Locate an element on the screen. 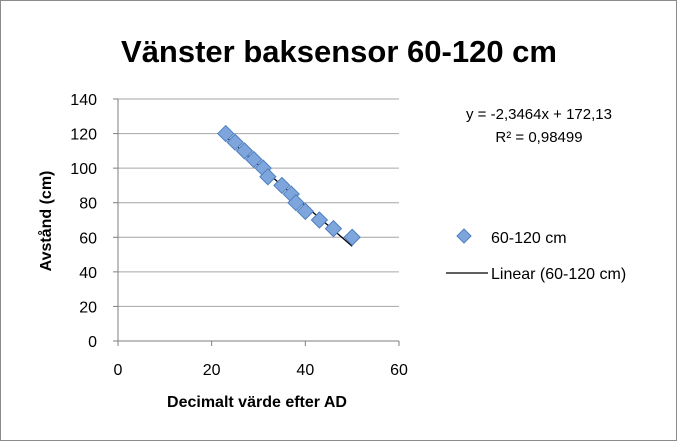 The width and height of the screenshot is (677, 441). trendline-r-squared: R² = 0,98499 is located at coordinates (538, 137).